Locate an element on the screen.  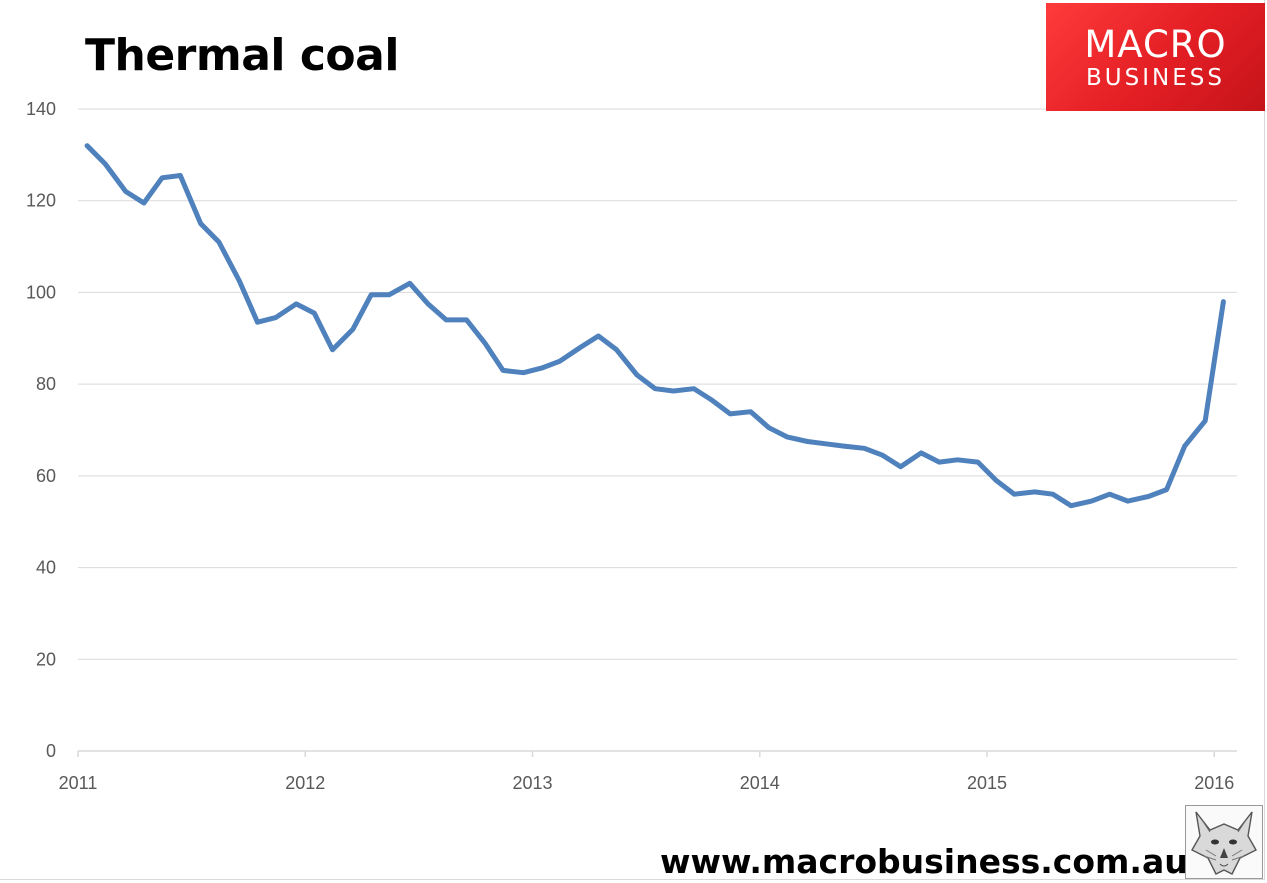
x-tick-label: 2016 is located at coordinates (1214, 783).